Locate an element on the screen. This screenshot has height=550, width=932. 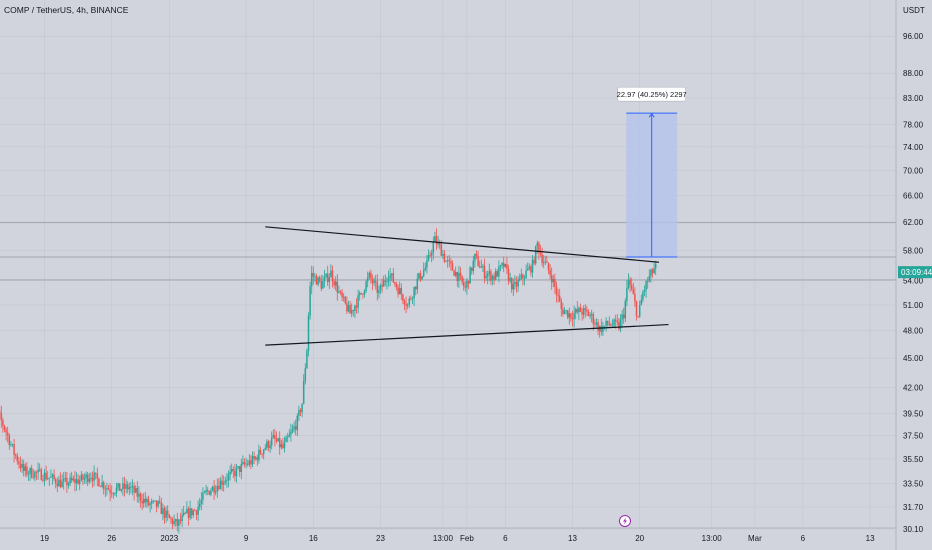
currency-label: USDT is located at coordinates (914, 10).